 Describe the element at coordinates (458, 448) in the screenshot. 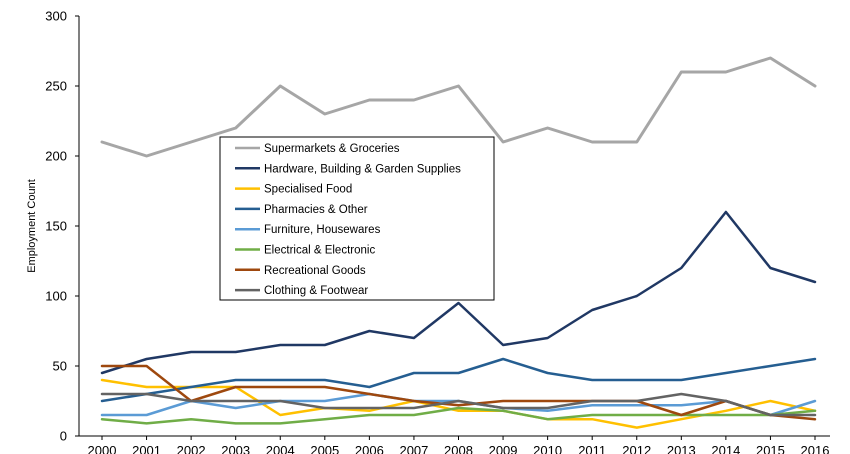

I see `x-tick-label: 2008` at that location.